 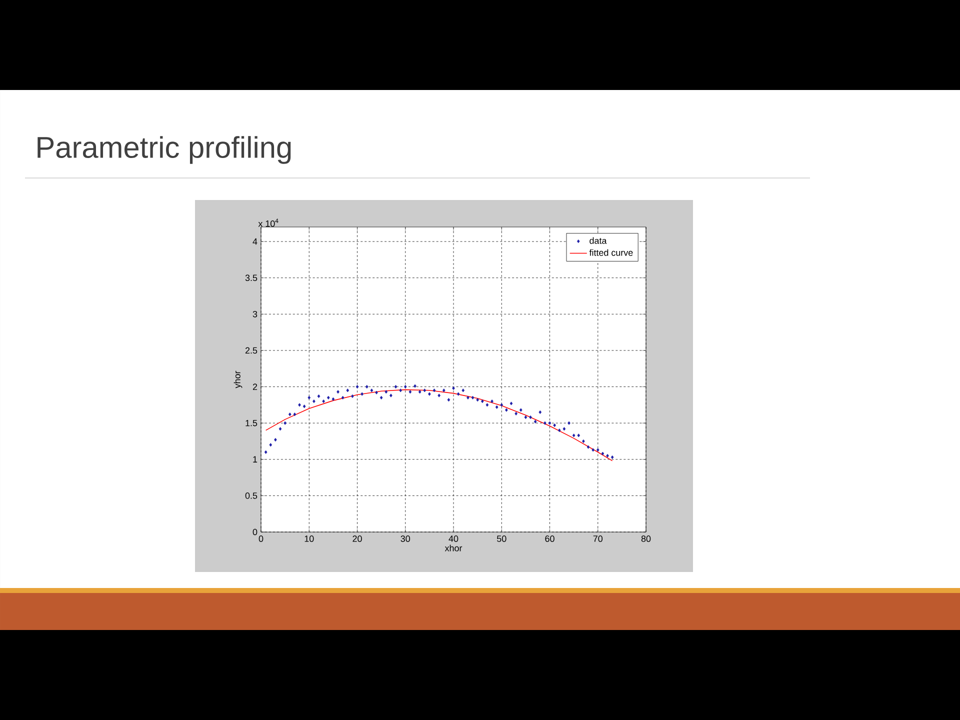 I want to click on x-tick-label: 80, so click(x=646, y=539).